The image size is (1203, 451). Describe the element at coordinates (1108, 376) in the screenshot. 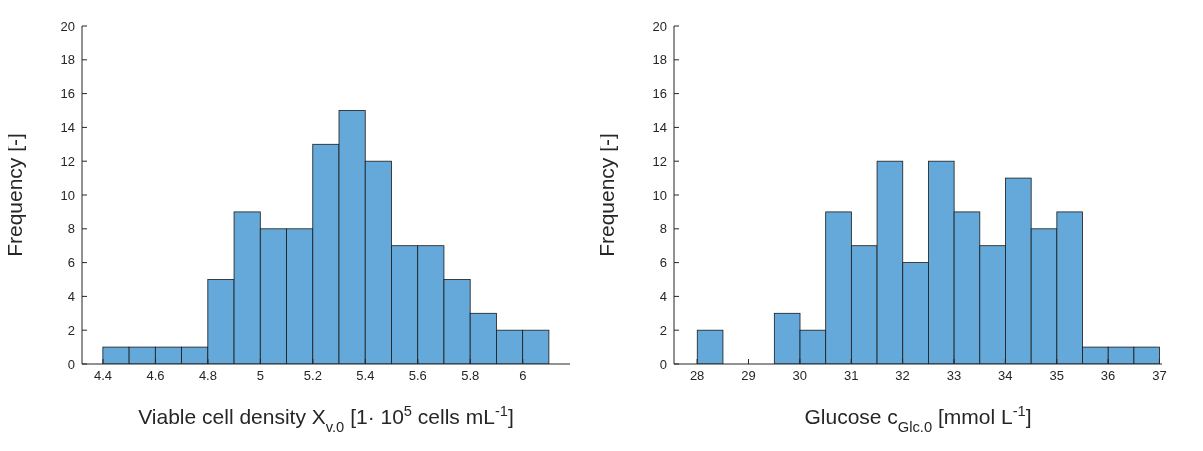

I see `x-tick-label: 36` at that location.